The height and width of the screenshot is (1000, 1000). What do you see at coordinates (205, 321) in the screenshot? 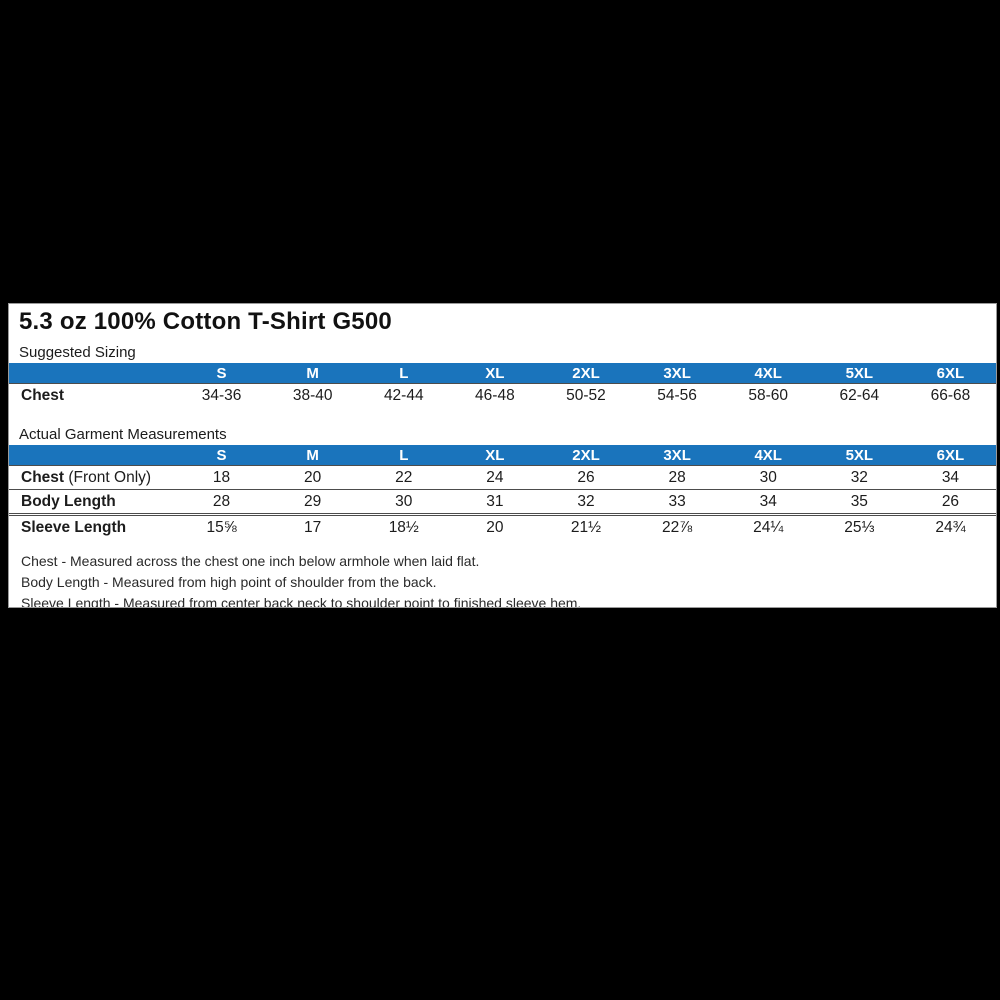
I see `page-title: 5.3 oz 100% Cotton T-Shirt G500` at bounding box center [205, 321].